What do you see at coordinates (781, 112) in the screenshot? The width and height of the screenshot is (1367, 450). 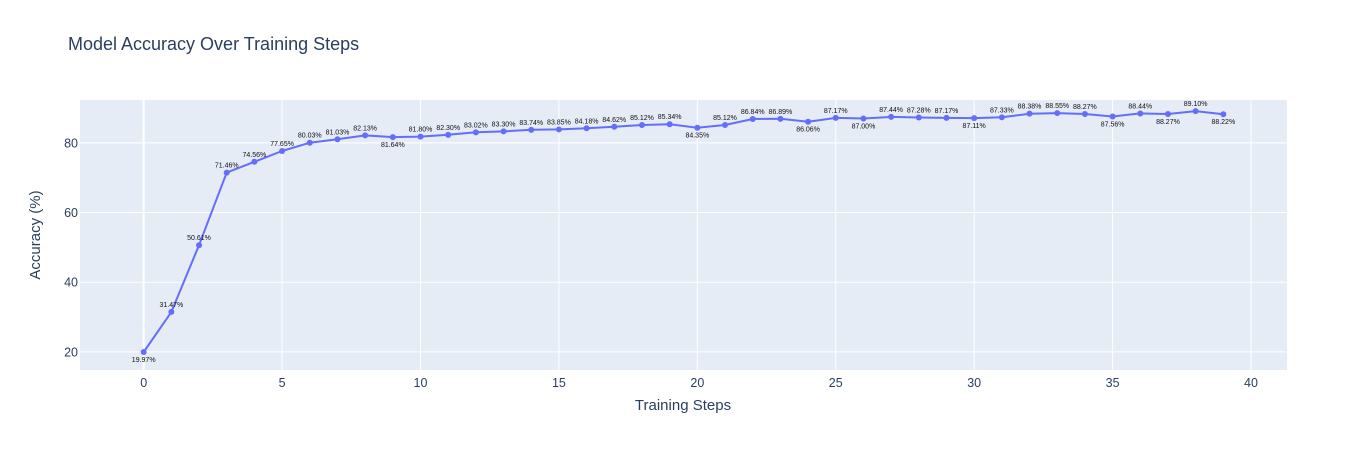 I see `data-label: 86.89%` at bounding box center [781, 112].